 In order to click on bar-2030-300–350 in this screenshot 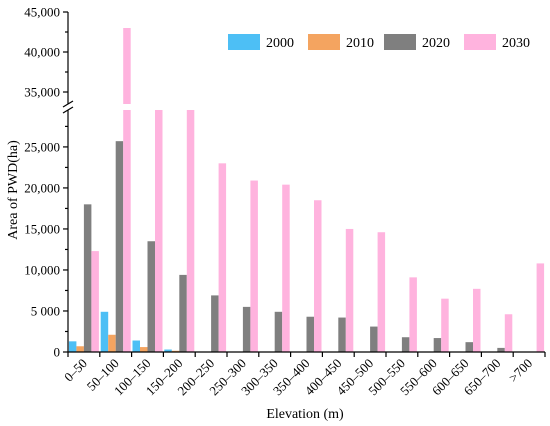, I will do `click(286, 268)`.